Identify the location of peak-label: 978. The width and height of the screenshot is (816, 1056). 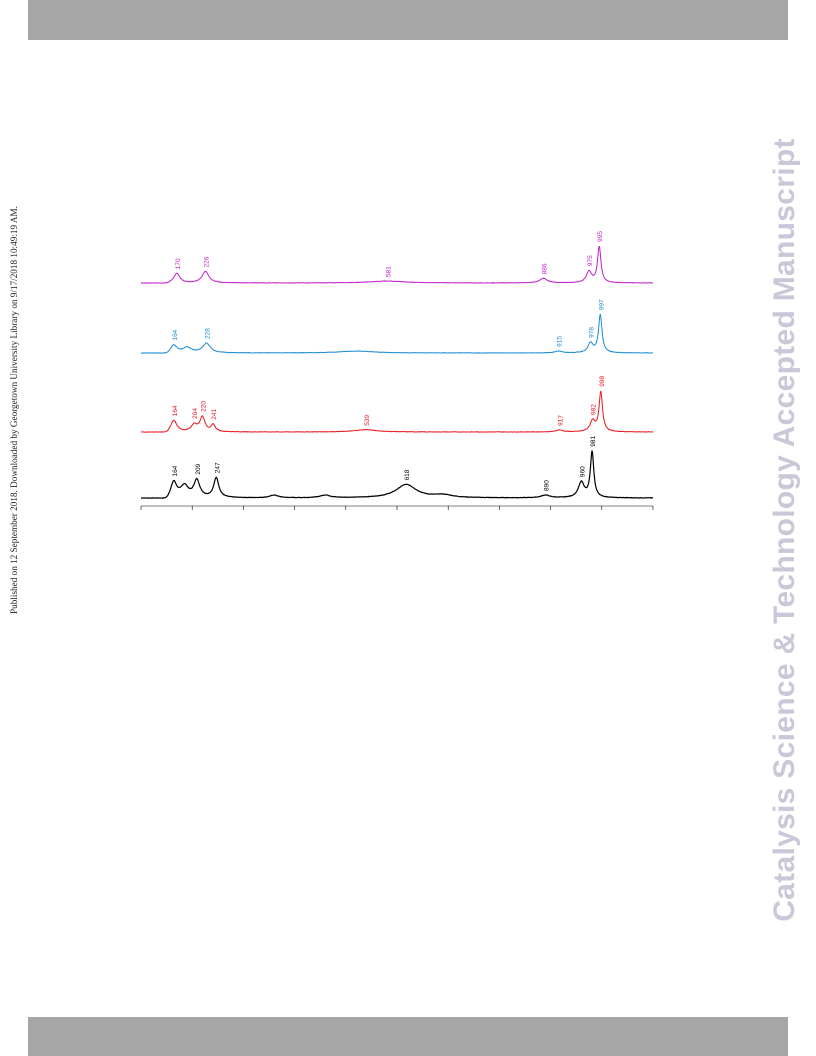
(592, 332).